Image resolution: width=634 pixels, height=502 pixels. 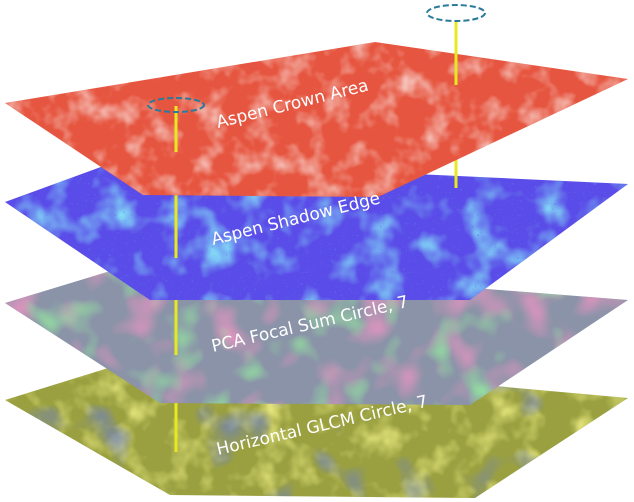 I want to click on marker-right-ellipse, so click(x=456, y=13).